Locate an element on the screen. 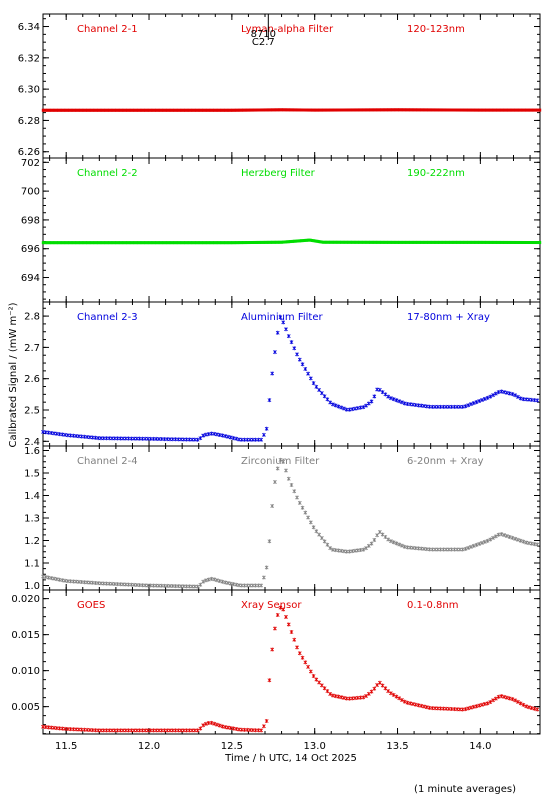 The width and height of the screenshot is (550, 800). filter-label: Lyman-alpha Filter is located at coordinates (287, 29).